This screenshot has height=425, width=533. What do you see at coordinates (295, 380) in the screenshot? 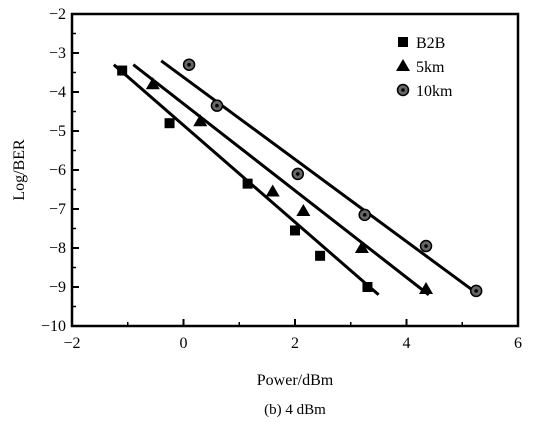
I see `x-axis-label: Power/dBm` at bounding box center [295, 380].